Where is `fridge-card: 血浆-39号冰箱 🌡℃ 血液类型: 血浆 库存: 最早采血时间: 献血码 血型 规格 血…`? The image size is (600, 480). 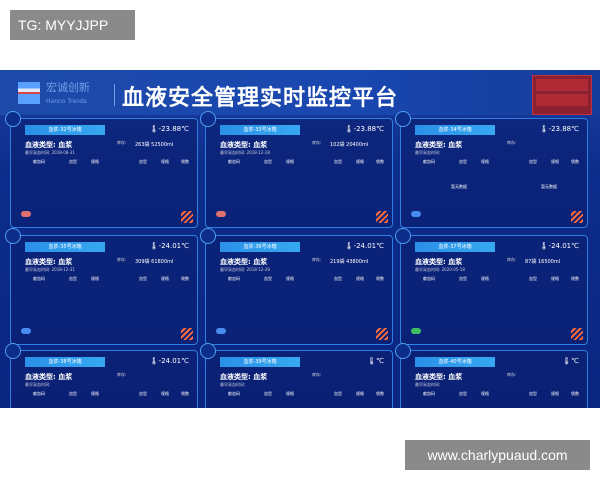
fridge-card: 血浆-39号冰箱 🌡℃ 血液类型: 血浆 库存: 最早采血时间: 献血码 血型 规格 血… is located at coordinates (296, 375).